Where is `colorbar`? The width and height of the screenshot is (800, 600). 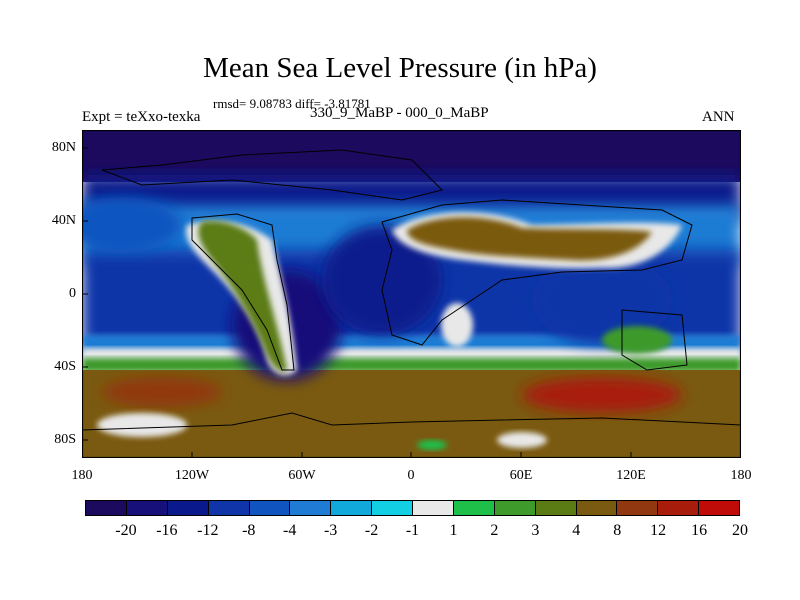 colorbar is located at coordinates (412, 508).